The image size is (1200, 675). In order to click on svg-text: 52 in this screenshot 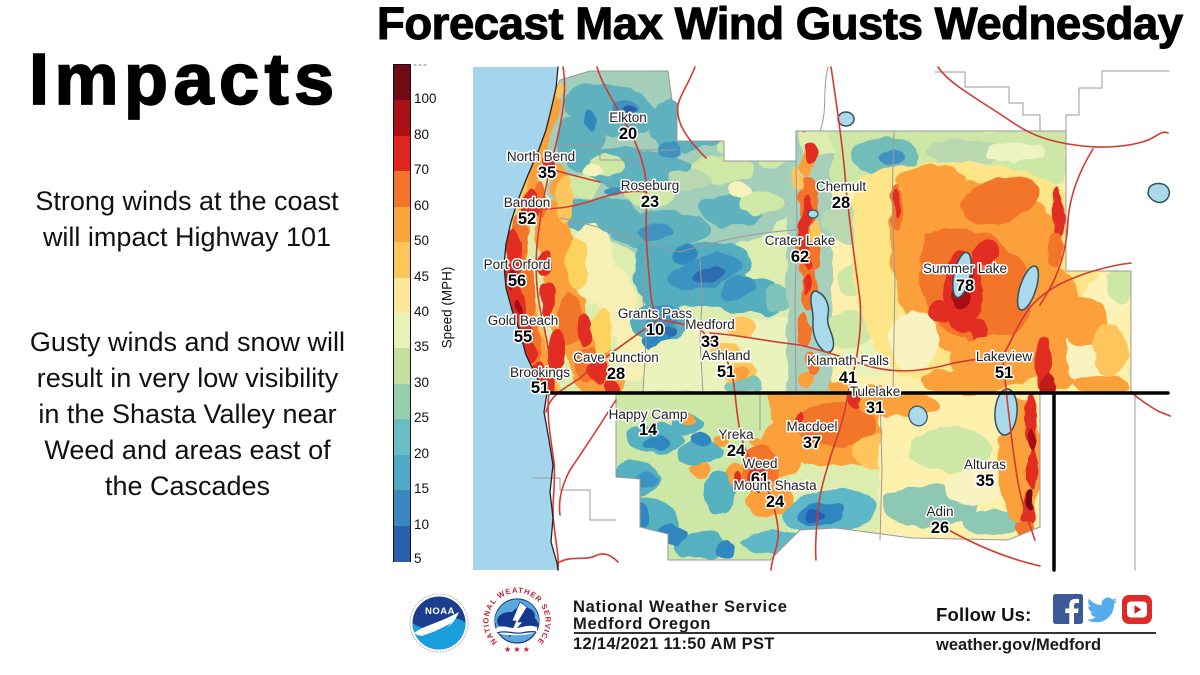, I will do `click(527, 219)`.